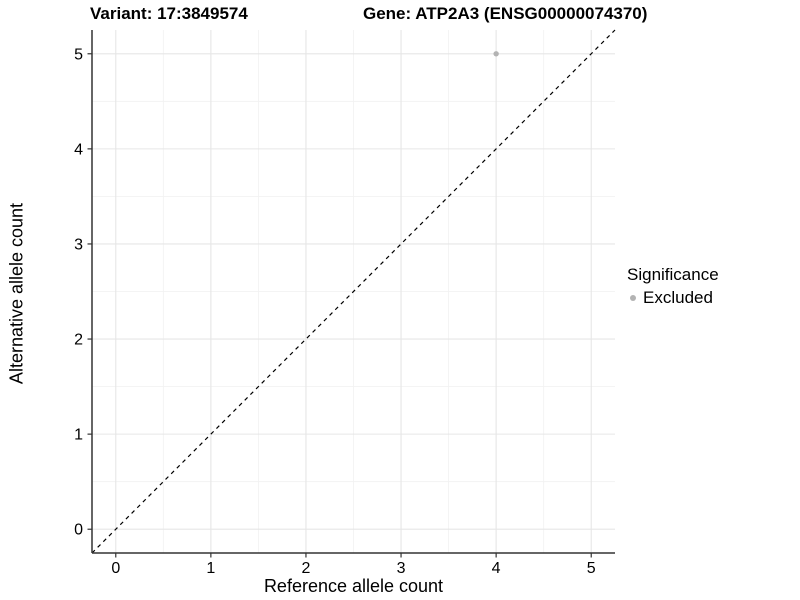 The height and width of the screenshot is (600, 800). Describe the element at coordinates (115, 568) in the screenshot. I see `x-tick-label: 0` at that location.